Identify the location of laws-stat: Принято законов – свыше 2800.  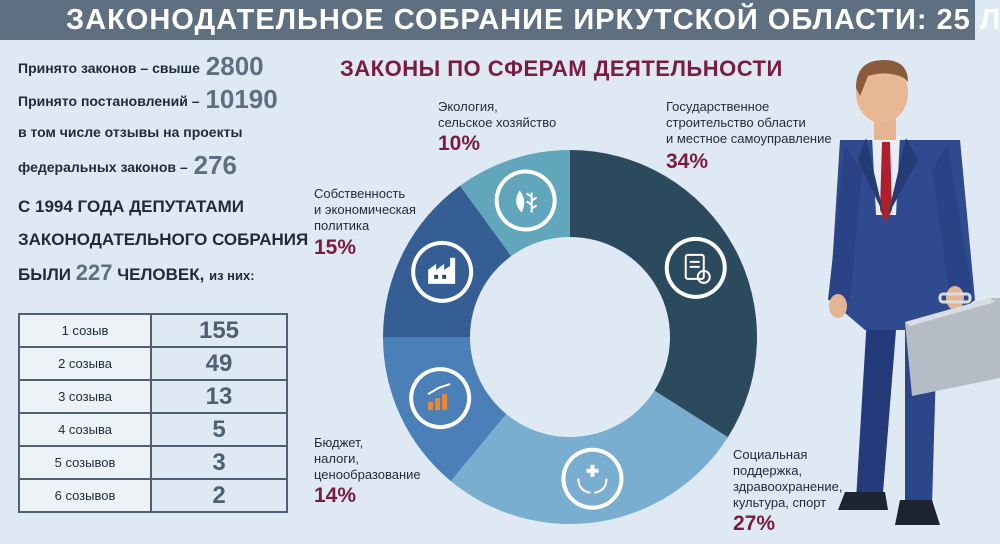
(163, 66).